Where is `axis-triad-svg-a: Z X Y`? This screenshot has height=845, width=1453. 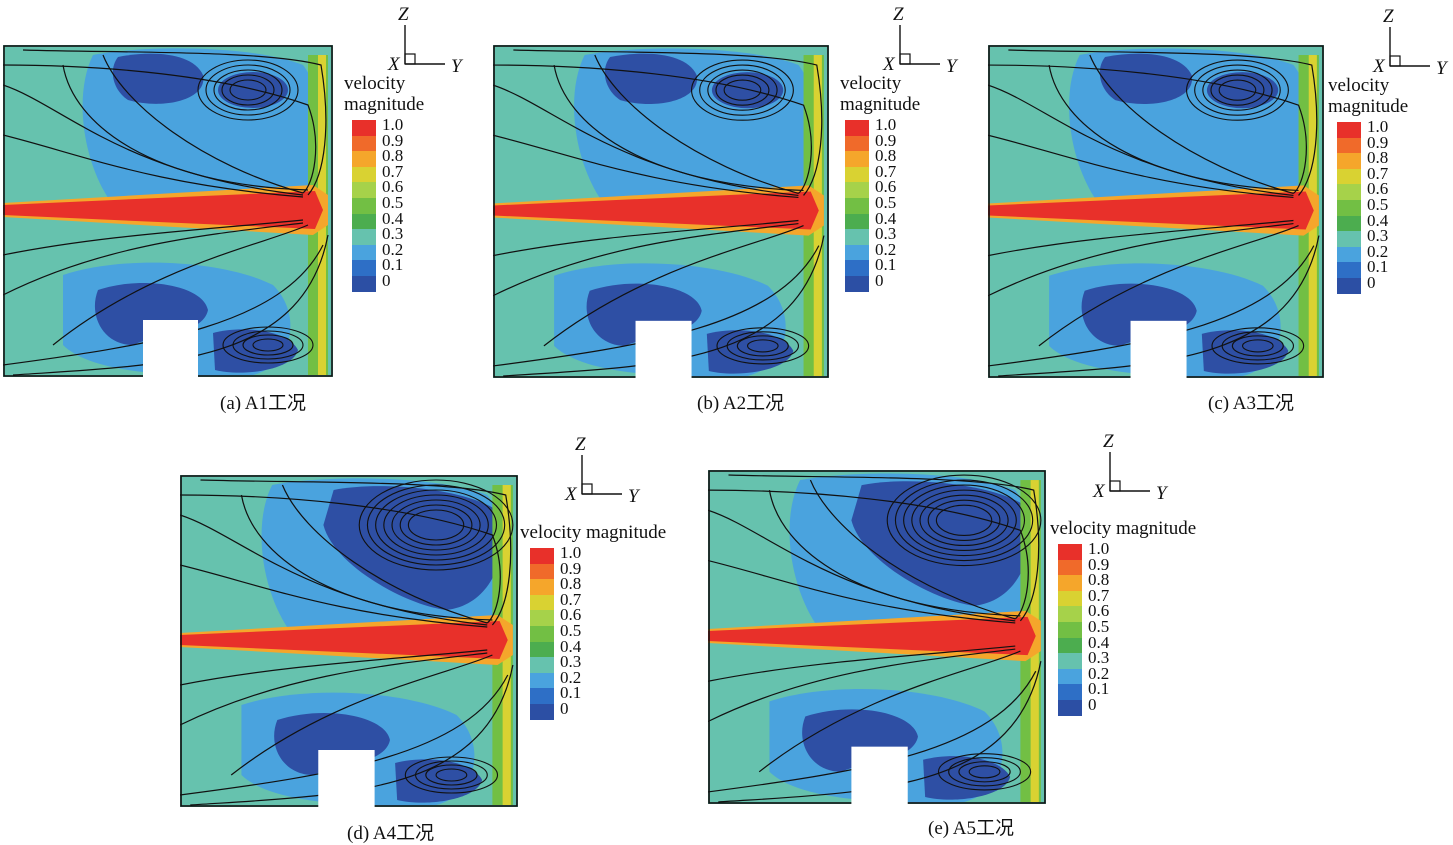
axis-triad-svg-a: Z X Y is located at coordinates (425, 40).